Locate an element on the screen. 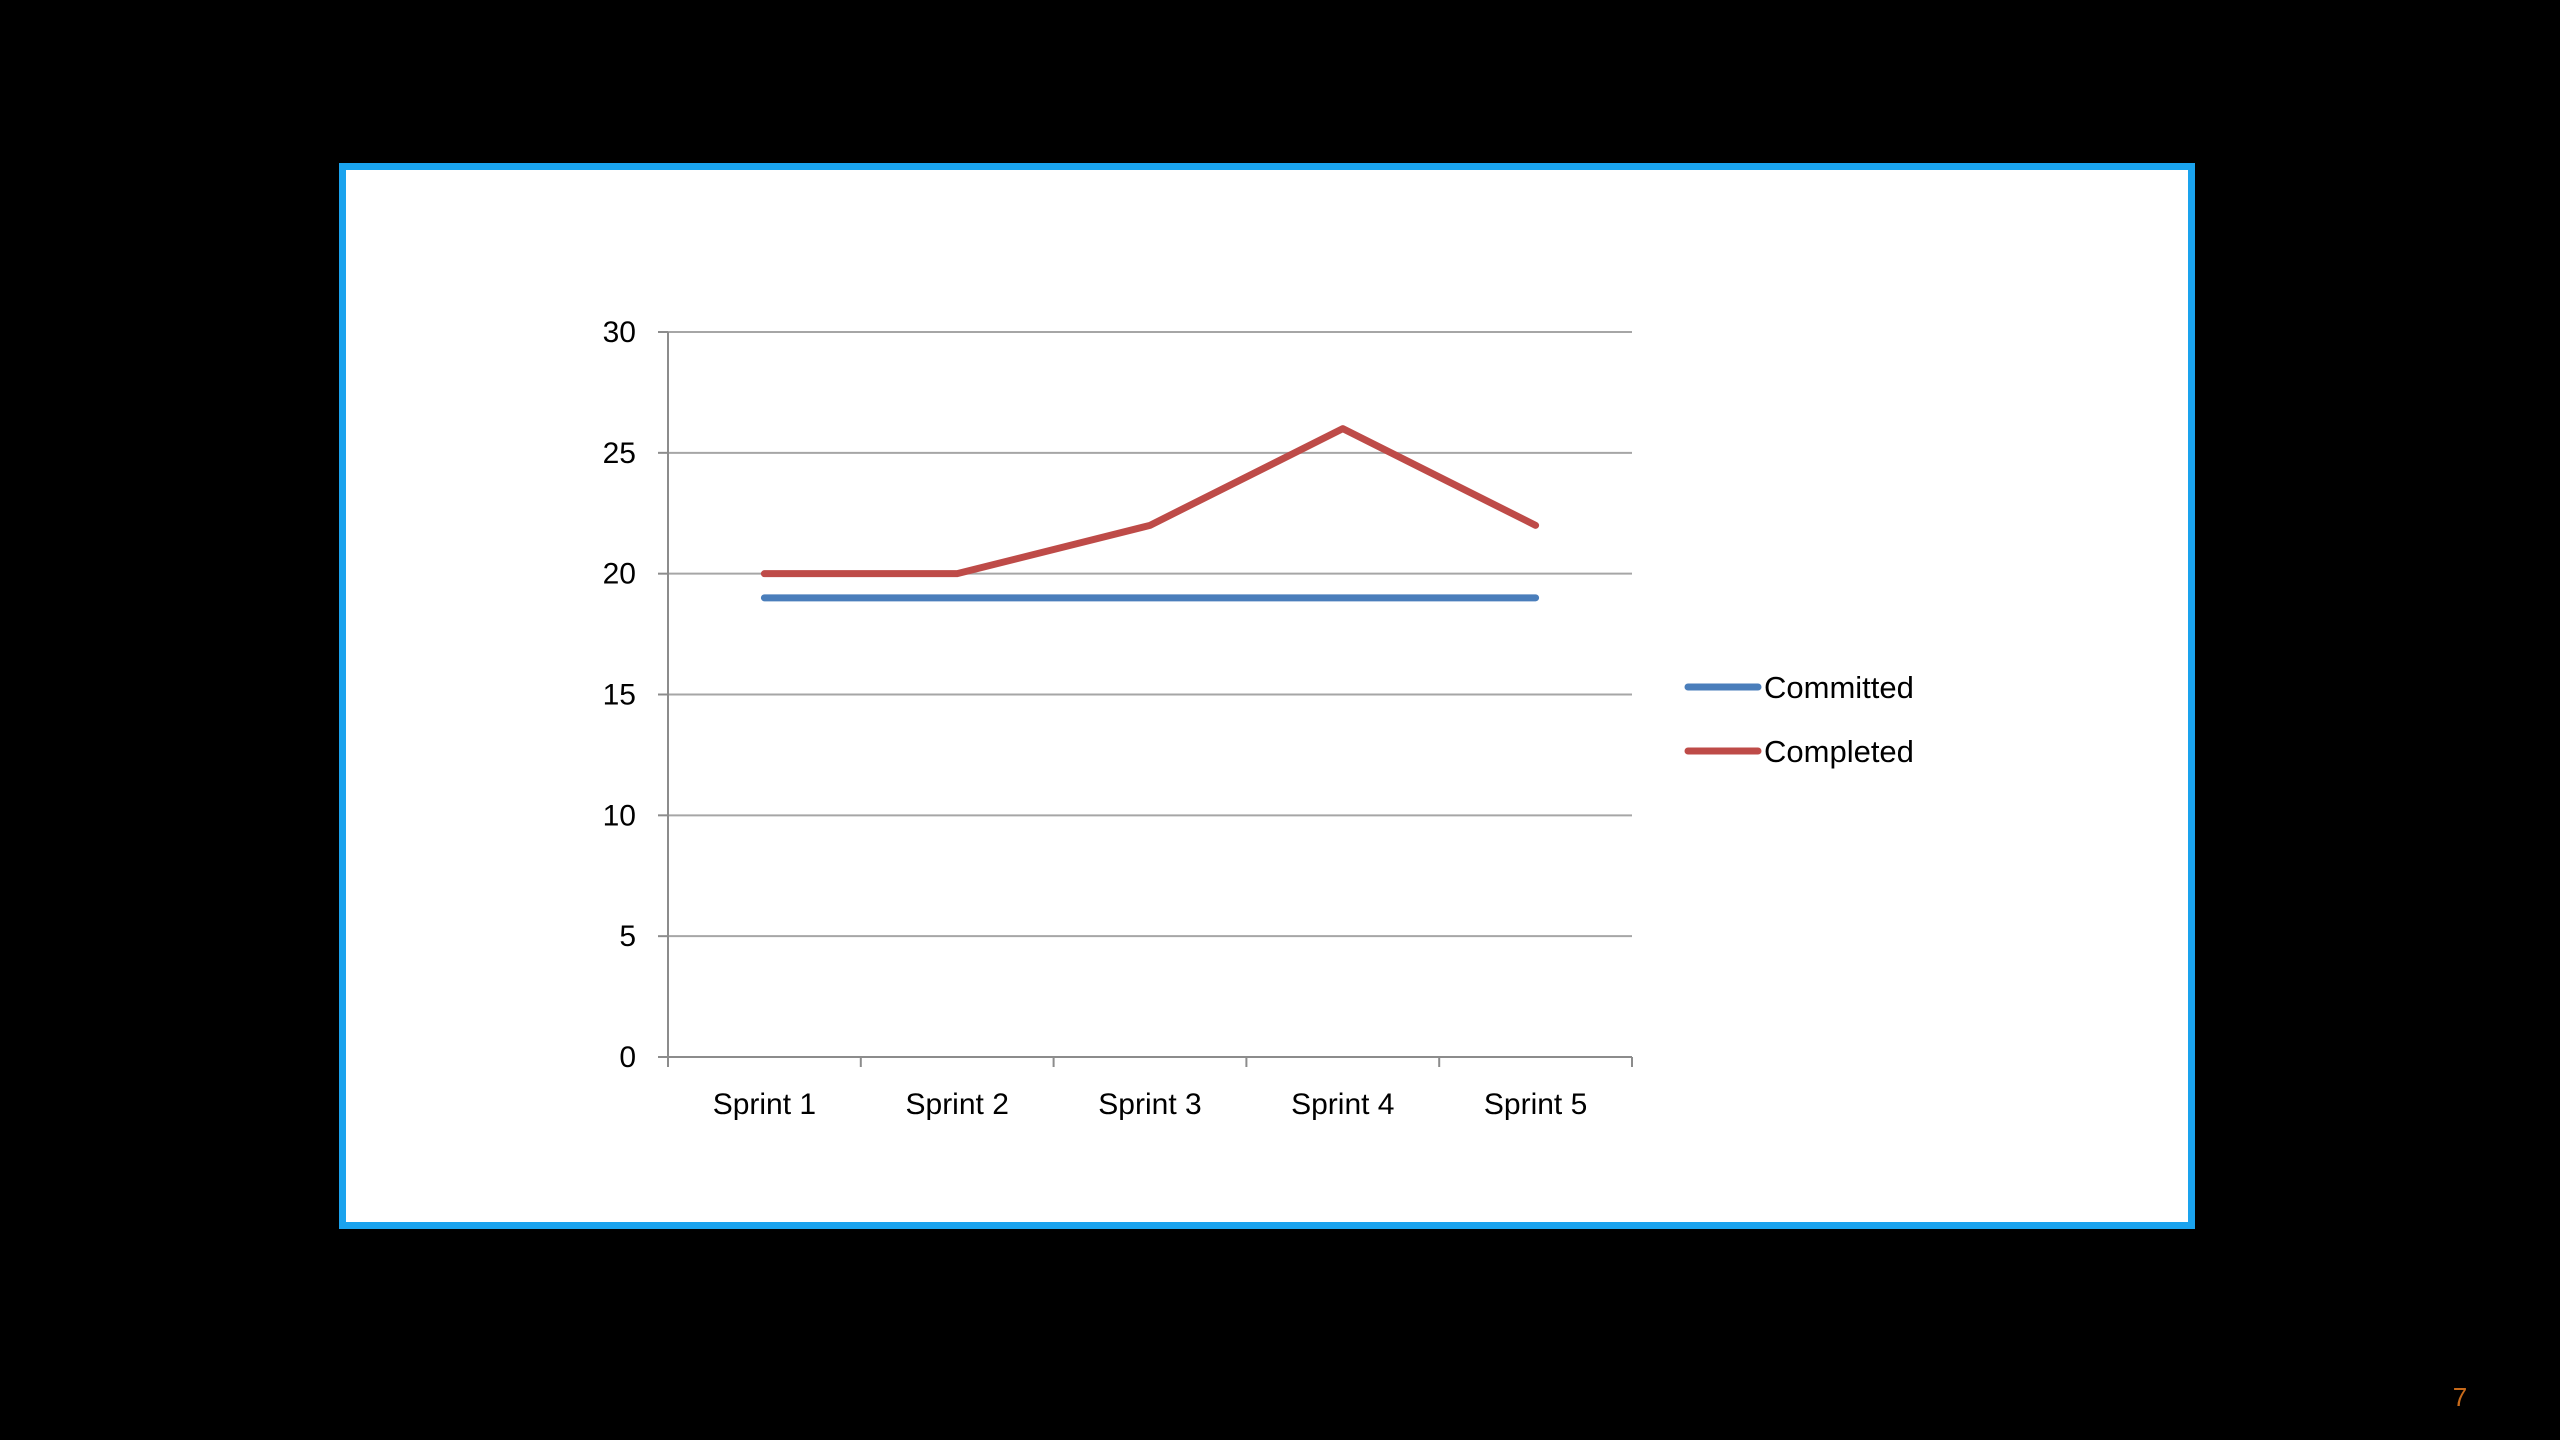 This screenshot has width=2560, height=1440. y-tick-label-15: 15 is located at coordinates (619, 695).